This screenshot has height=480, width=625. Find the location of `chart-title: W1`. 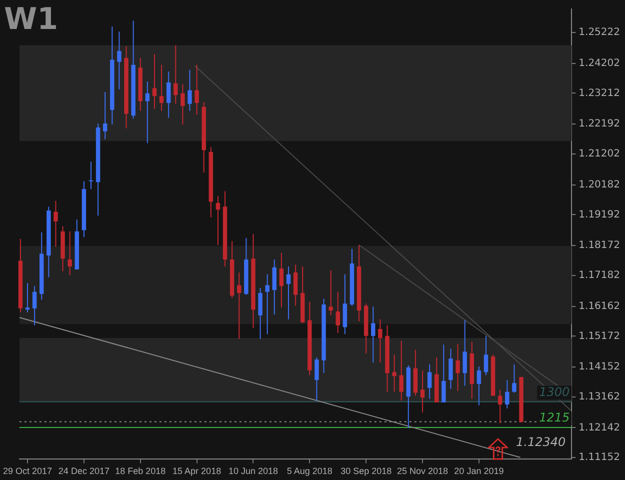

chart-title: W1 is located at coordinates (31, 19).